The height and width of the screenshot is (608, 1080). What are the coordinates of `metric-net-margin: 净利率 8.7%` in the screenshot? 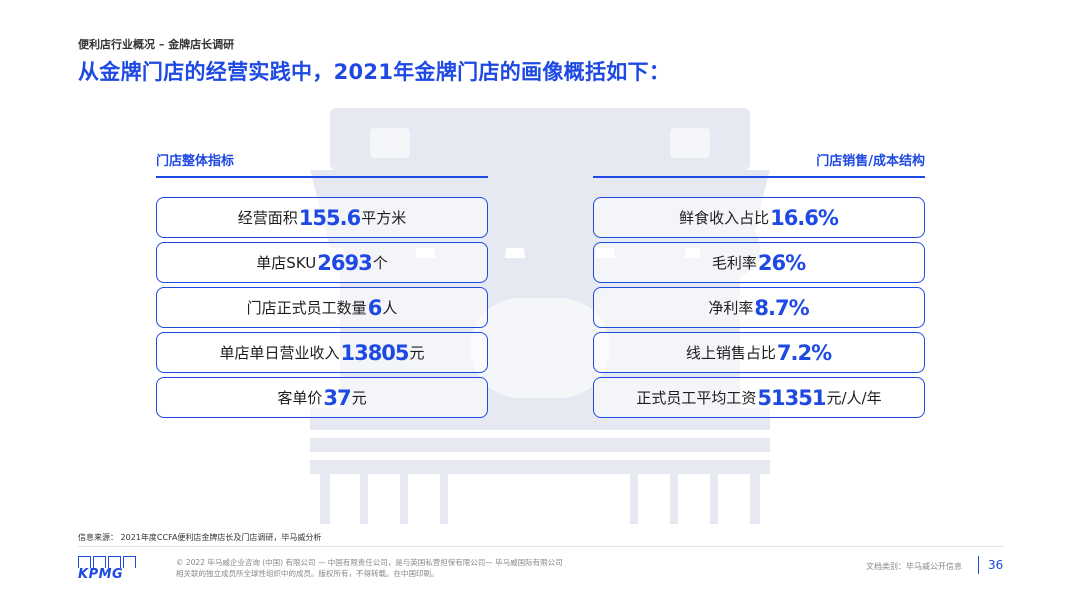 It's located at (759, 307).